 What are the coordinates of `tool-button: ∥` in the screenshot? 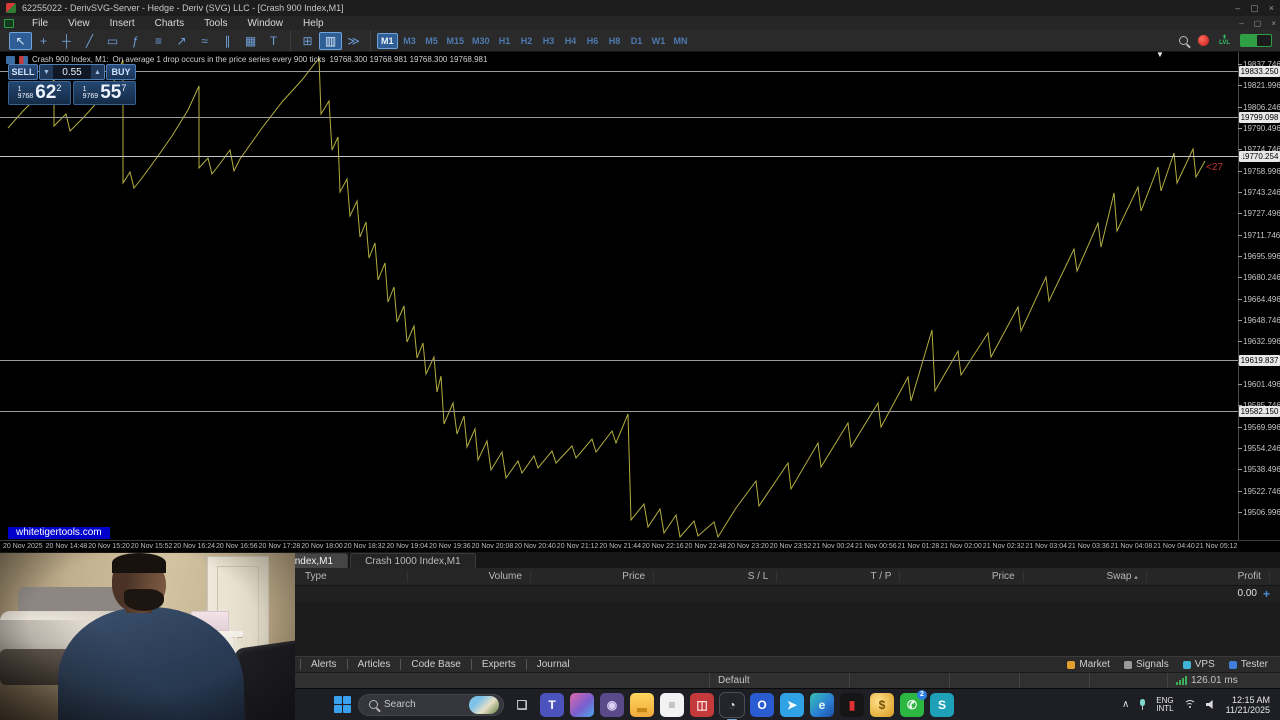 It's located at (227, 40).